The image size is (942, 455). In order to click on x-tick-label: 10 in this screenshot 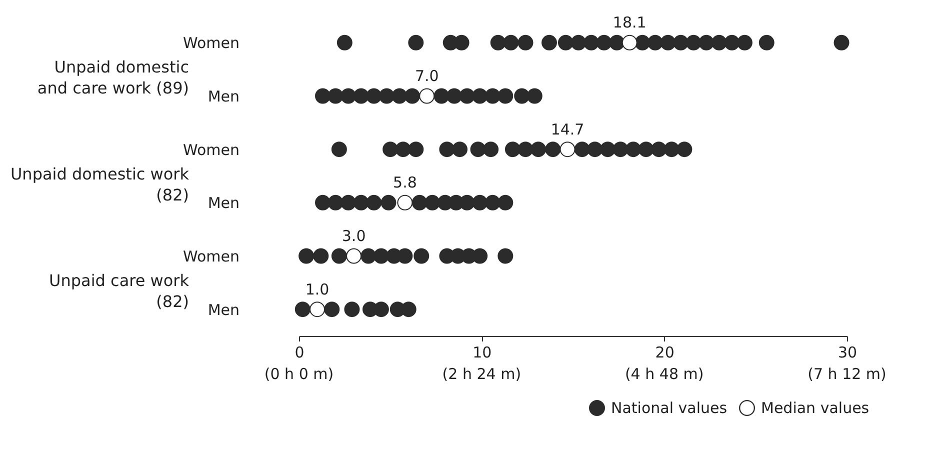, I will do `click(482, 353)`.